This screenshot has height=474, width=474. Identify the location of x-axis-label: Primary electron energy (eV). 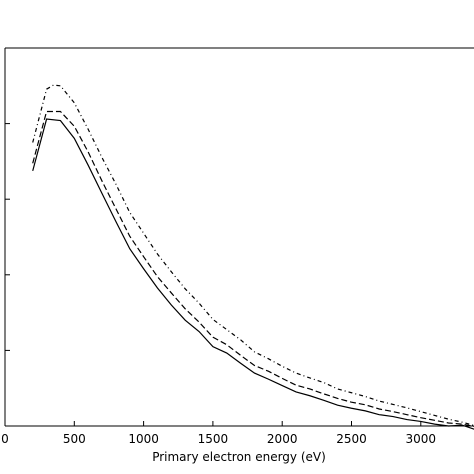
(239, 457).